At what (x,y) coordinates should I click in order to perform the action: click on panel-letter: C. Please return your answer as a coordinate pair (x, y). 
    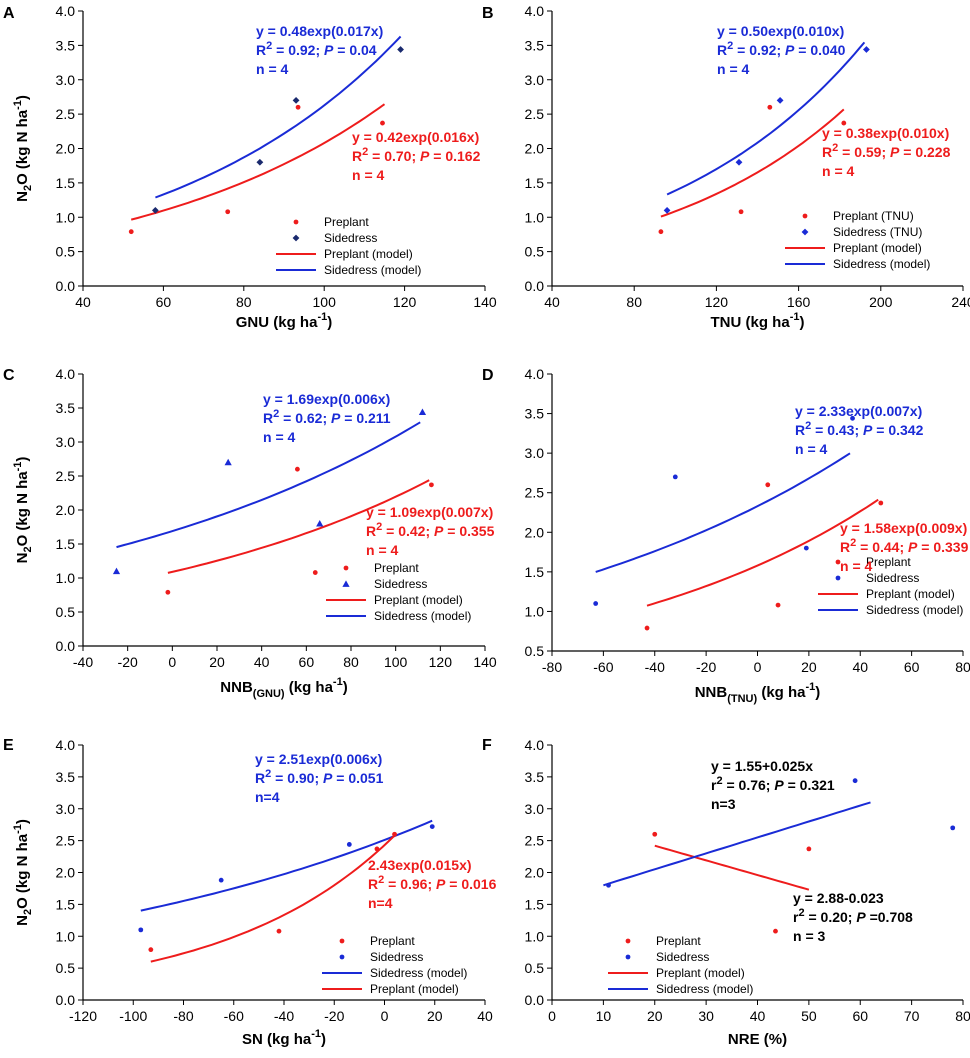
    Looking at the image, I should click on (9, 375).